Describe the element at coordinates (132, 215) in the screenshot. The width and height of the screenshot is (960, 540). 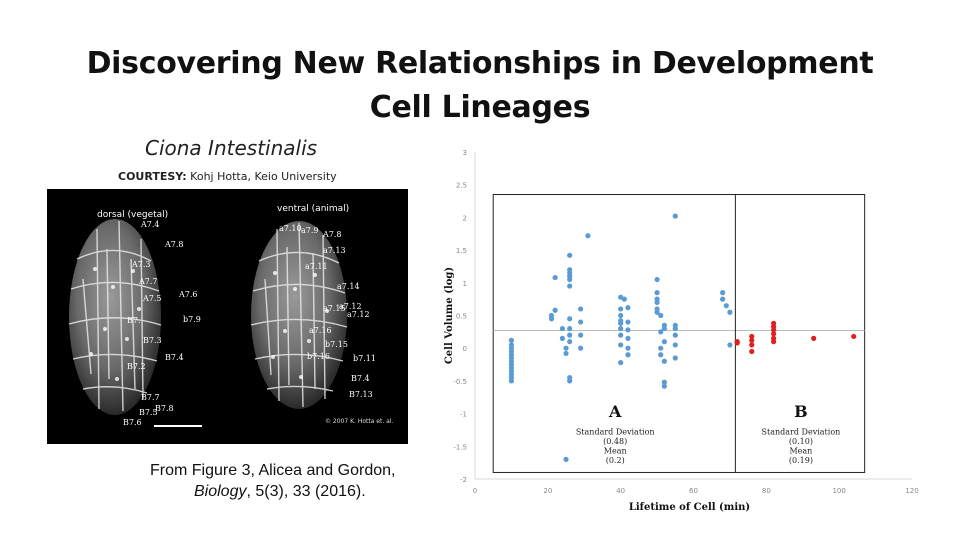
I see `left-embryo-heading: dorsal (vegetal)` at that location.